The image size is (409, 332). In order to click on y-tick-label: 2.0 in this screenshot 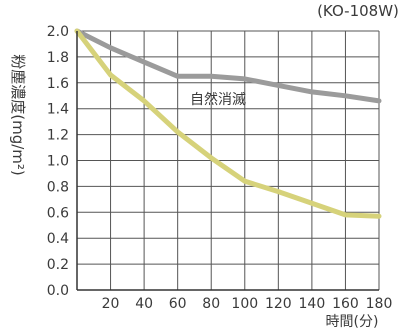, I will do `click(58, 32)`.